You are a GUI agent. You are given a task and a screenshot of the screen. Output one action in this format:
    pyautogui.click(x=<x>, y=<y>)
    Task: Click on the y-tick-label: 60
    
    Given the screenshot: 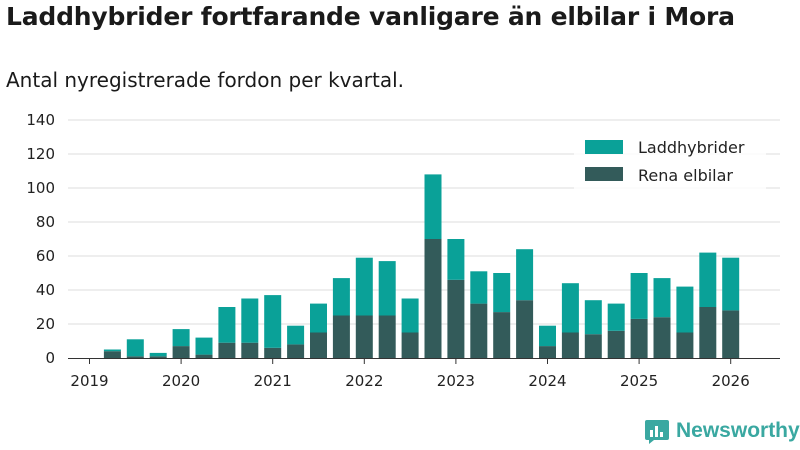 What is the action you would take?
    pyautogui.click(x=45, y=256)
    